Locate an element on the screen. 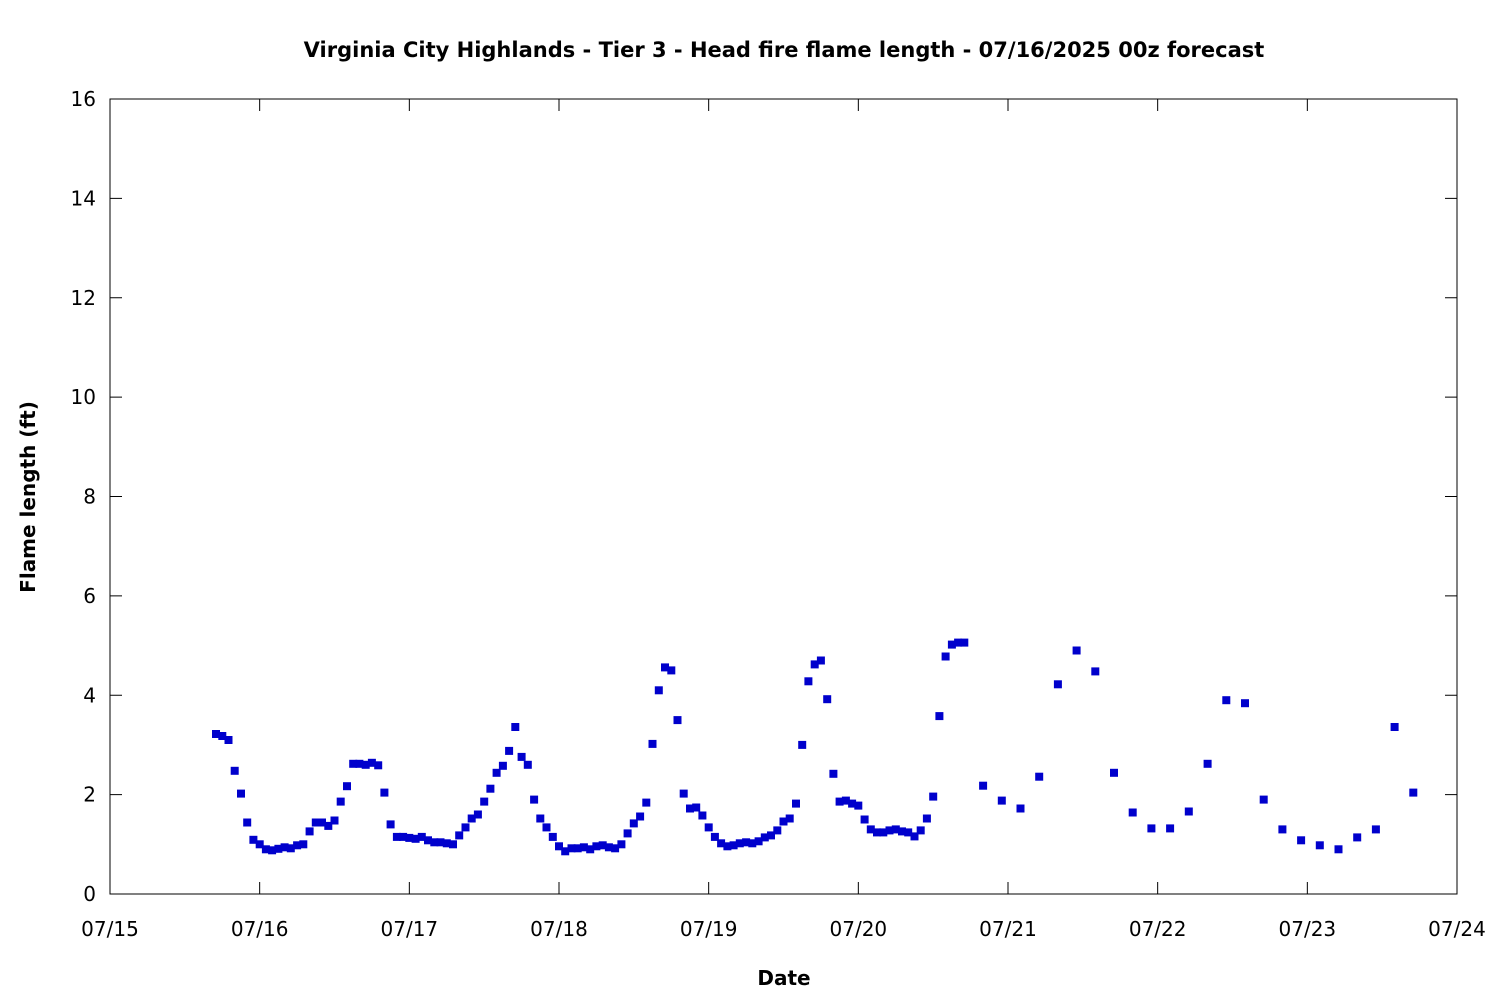 The image size is (1500, 1000). x-tick-label: 07/19 is located at coordinates (709, 929).